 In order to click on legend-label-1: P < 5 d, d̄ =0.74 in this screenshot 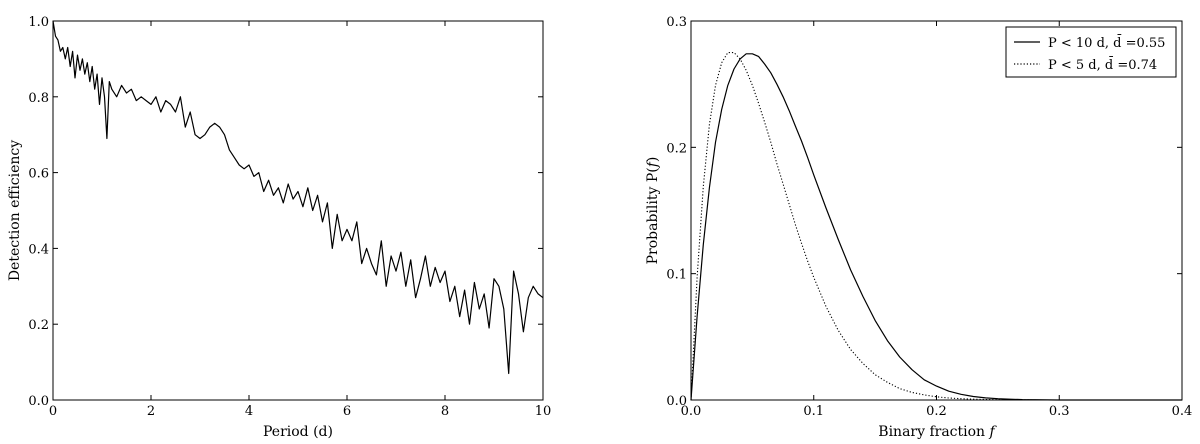, I will do `click(1102, 64)`.